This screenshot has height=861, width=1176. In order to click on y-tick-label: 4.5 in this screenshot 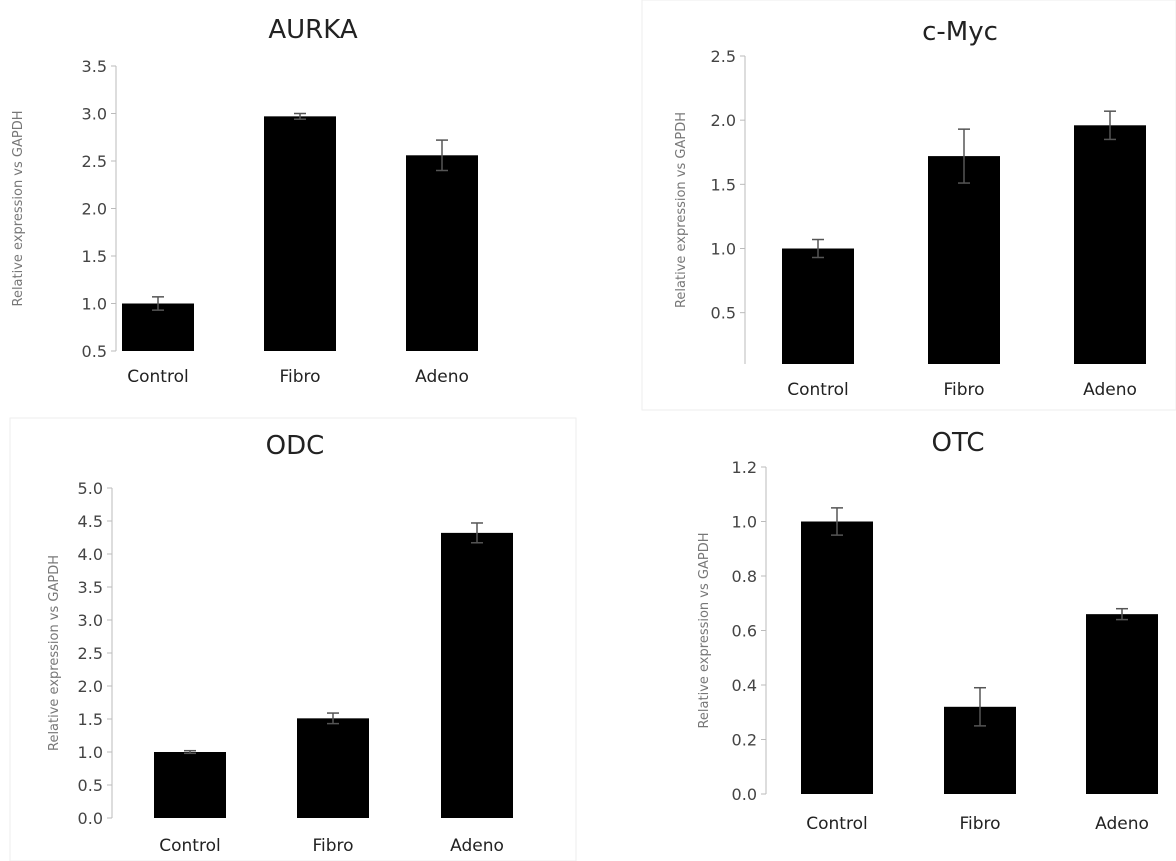, I will do `click(90, 521)`.